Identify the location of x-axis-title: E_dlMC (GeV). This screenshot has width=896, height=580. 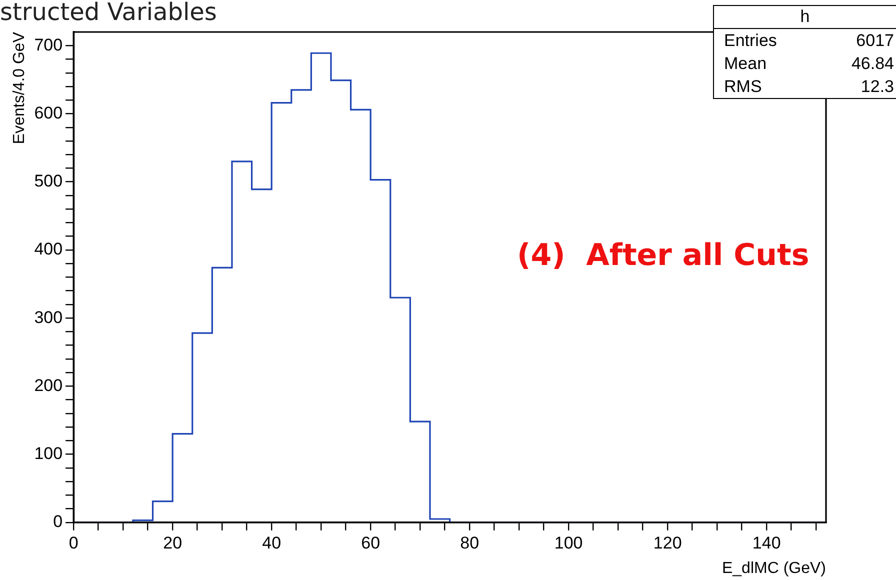
(774, 568).